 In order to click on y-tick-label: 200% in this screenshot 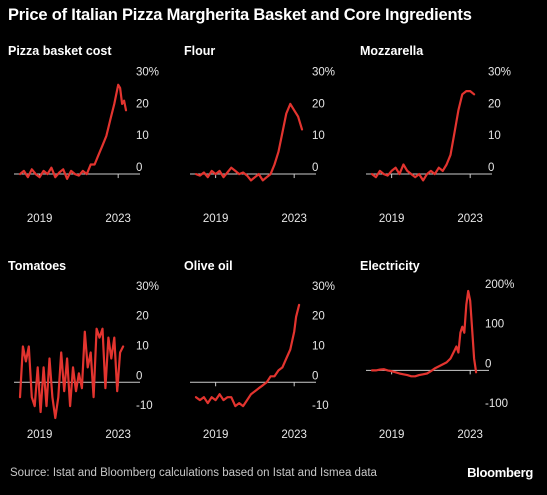, I will do `click(499, 285)`.